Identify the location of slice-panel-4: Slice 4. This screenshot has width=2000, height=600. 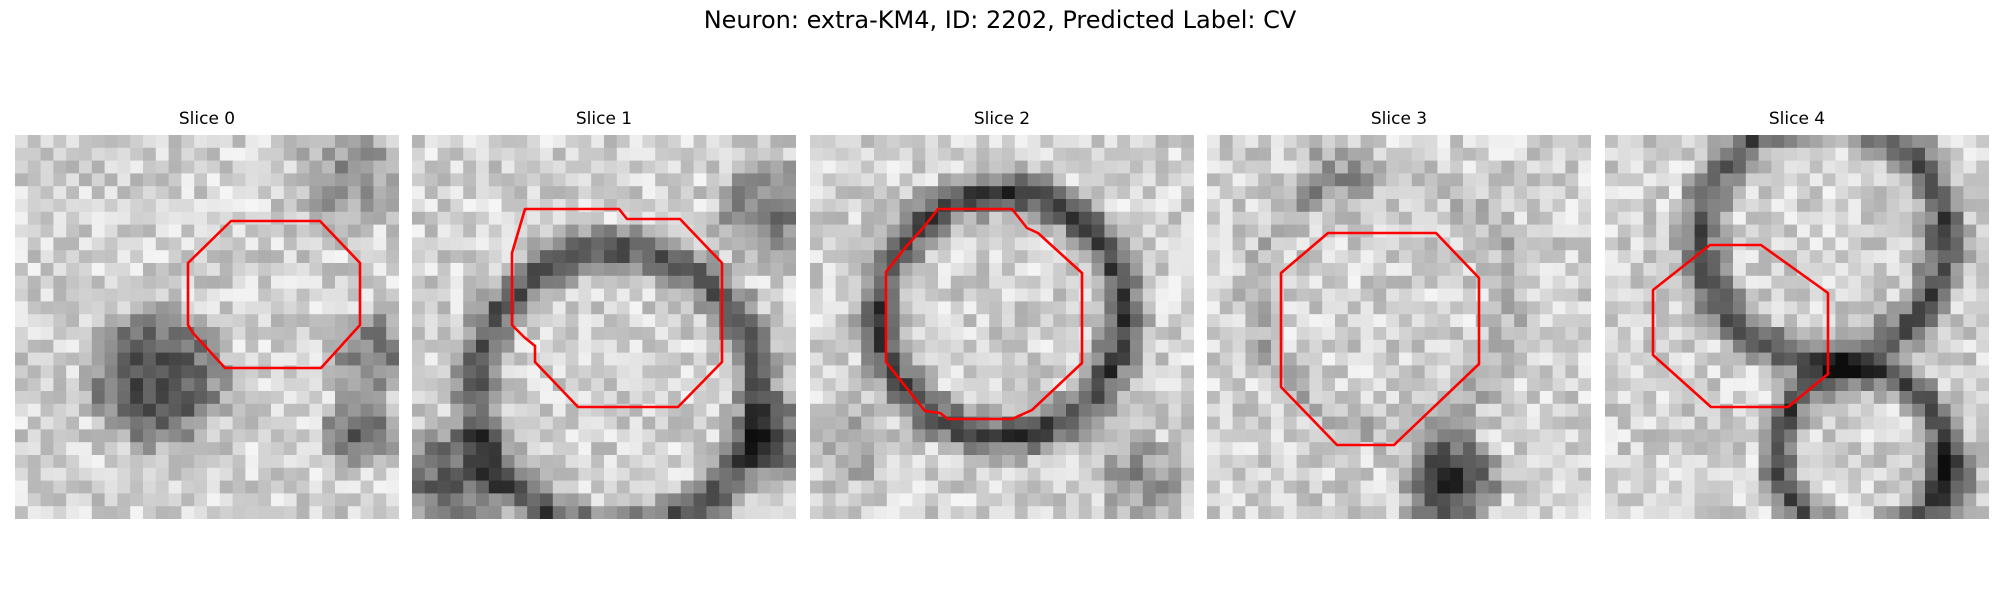
(1797, 313).